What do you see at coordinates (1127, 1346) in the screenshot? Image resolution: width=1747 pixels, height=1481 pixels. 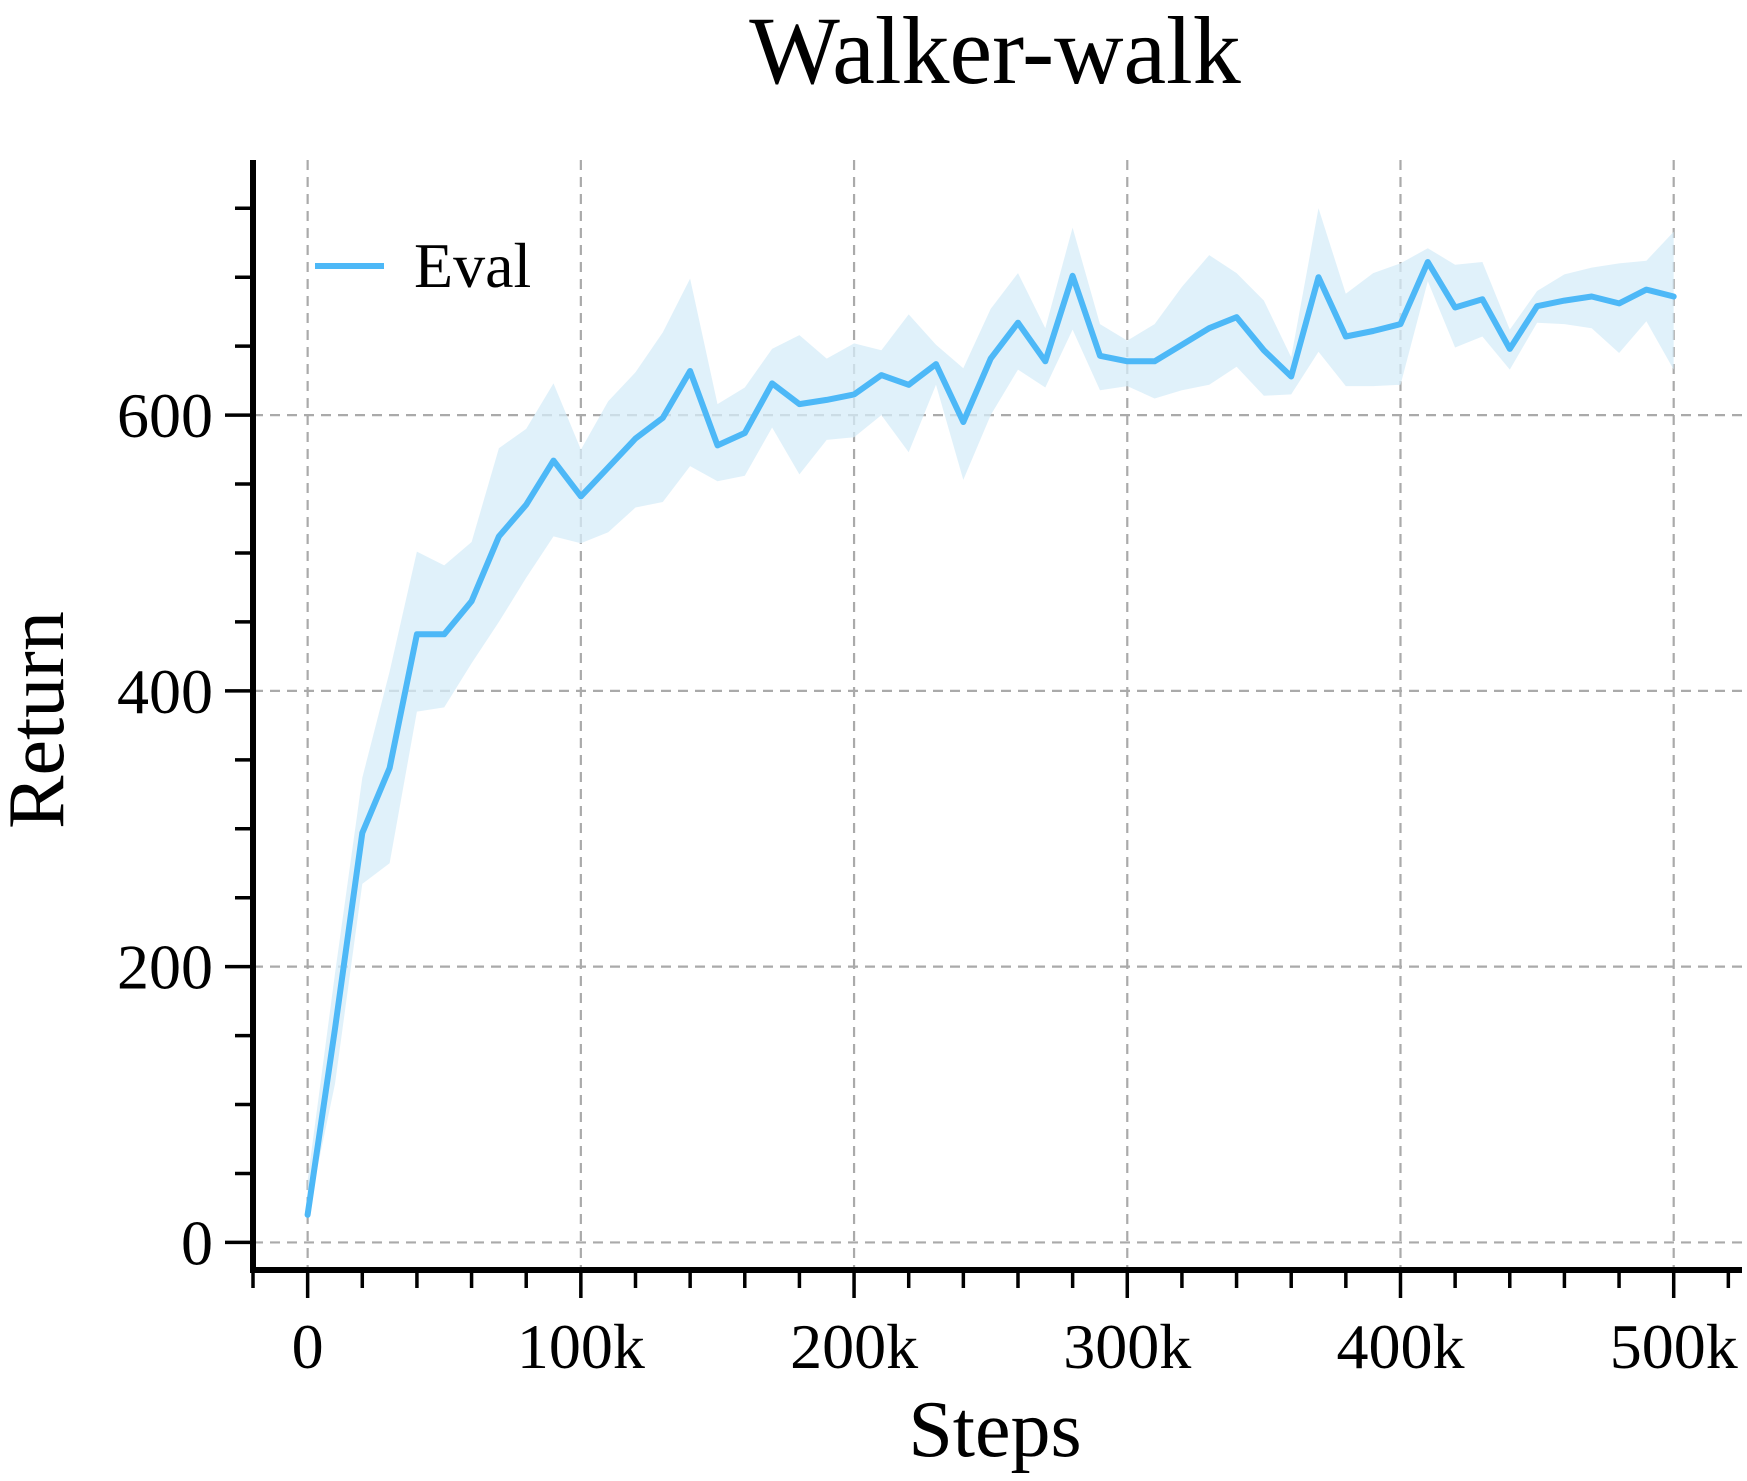 I see `x-tick-label: 300k` at bounding box center [1127, 1346].